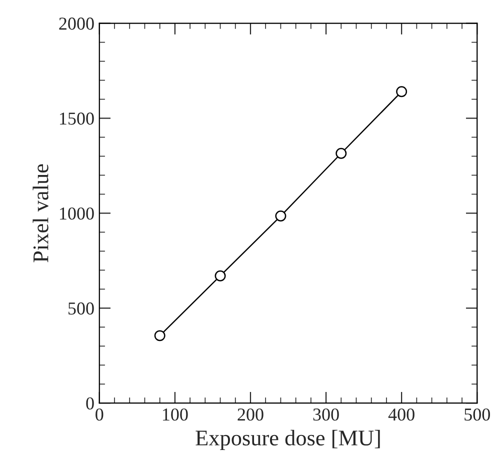  Describe the element at coordinates (288, 440) in the screenshot. I see `x-axis-title: Exposure dose [MU]` at that location.